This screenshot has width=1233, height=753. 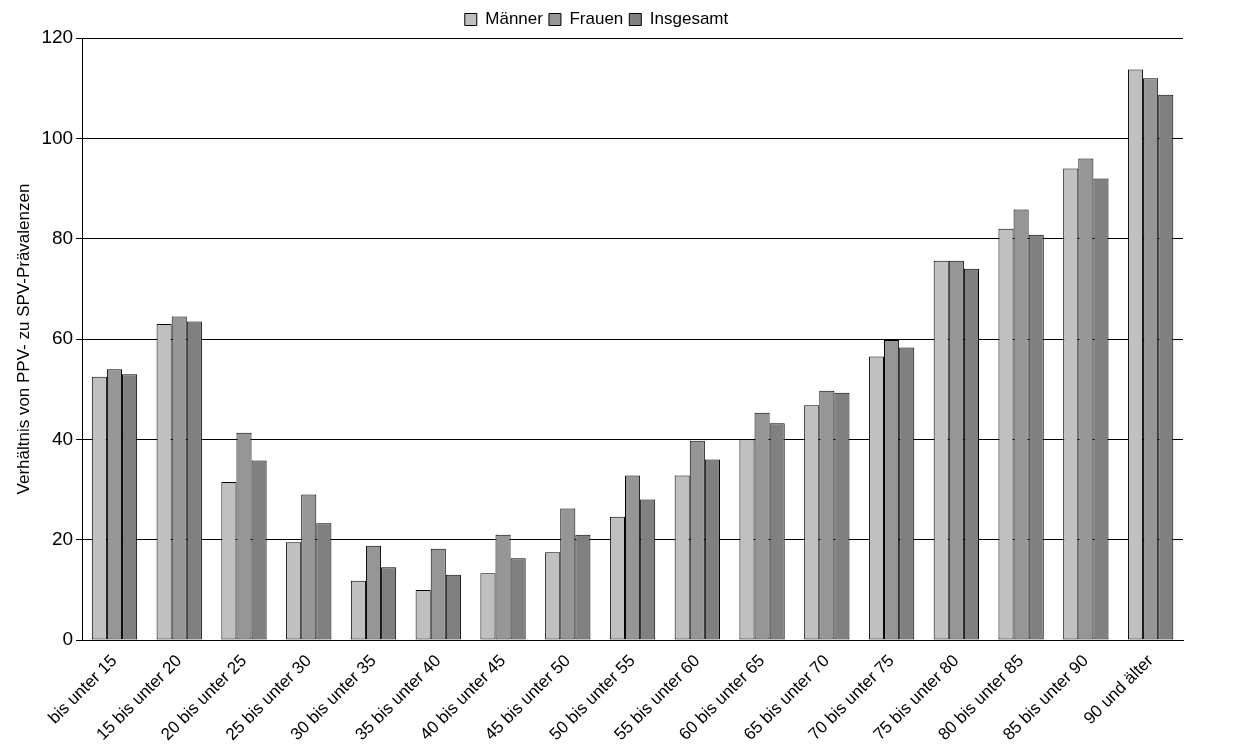 What do you see at coordinates (68, 639) in the screenshot?
I see `y-tick-label: 0` at bounding box center [68, 639].